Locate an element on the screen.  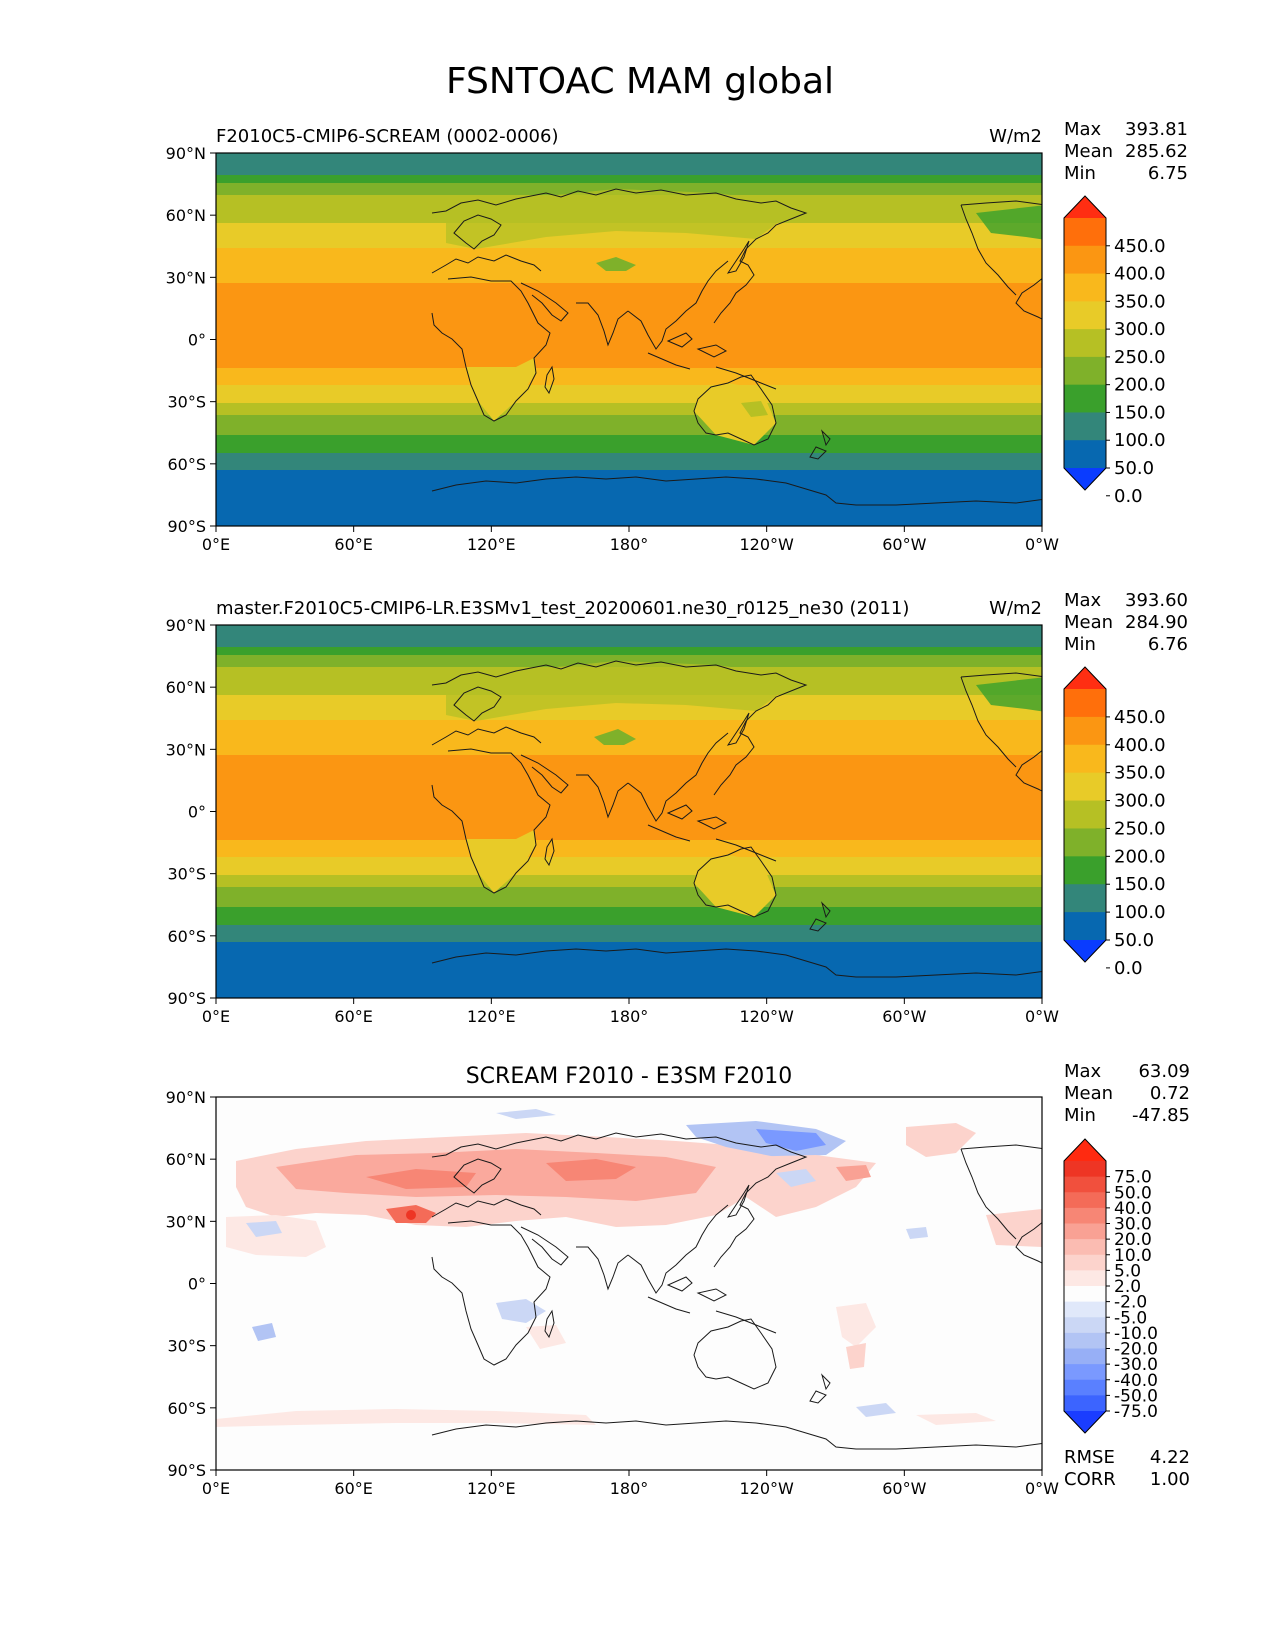
stat-value: 393.60 is located at coordinates (1156, 600).